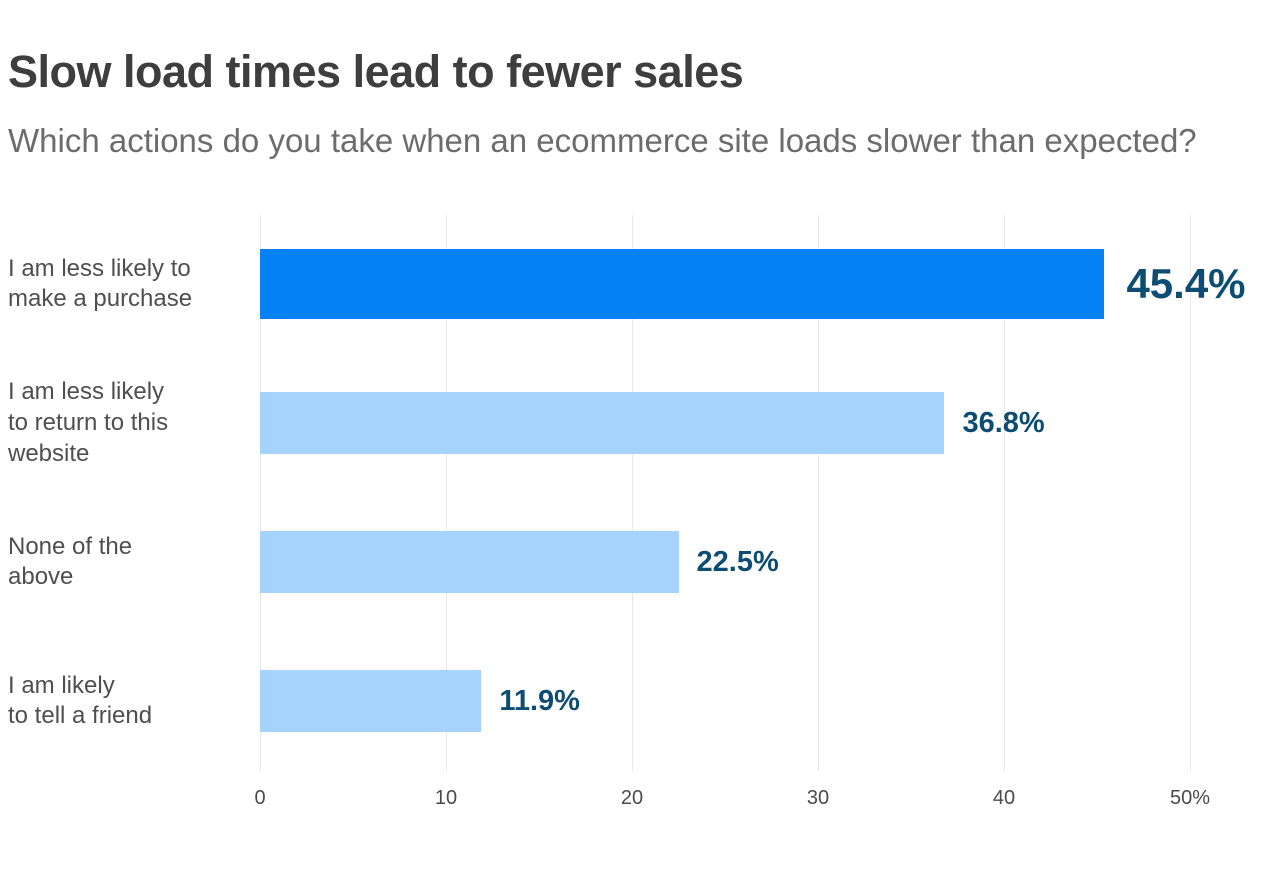 The height and width of the screenshot is (884, 1280). I want to click on x-tick-label: 20, so click(632, 797).